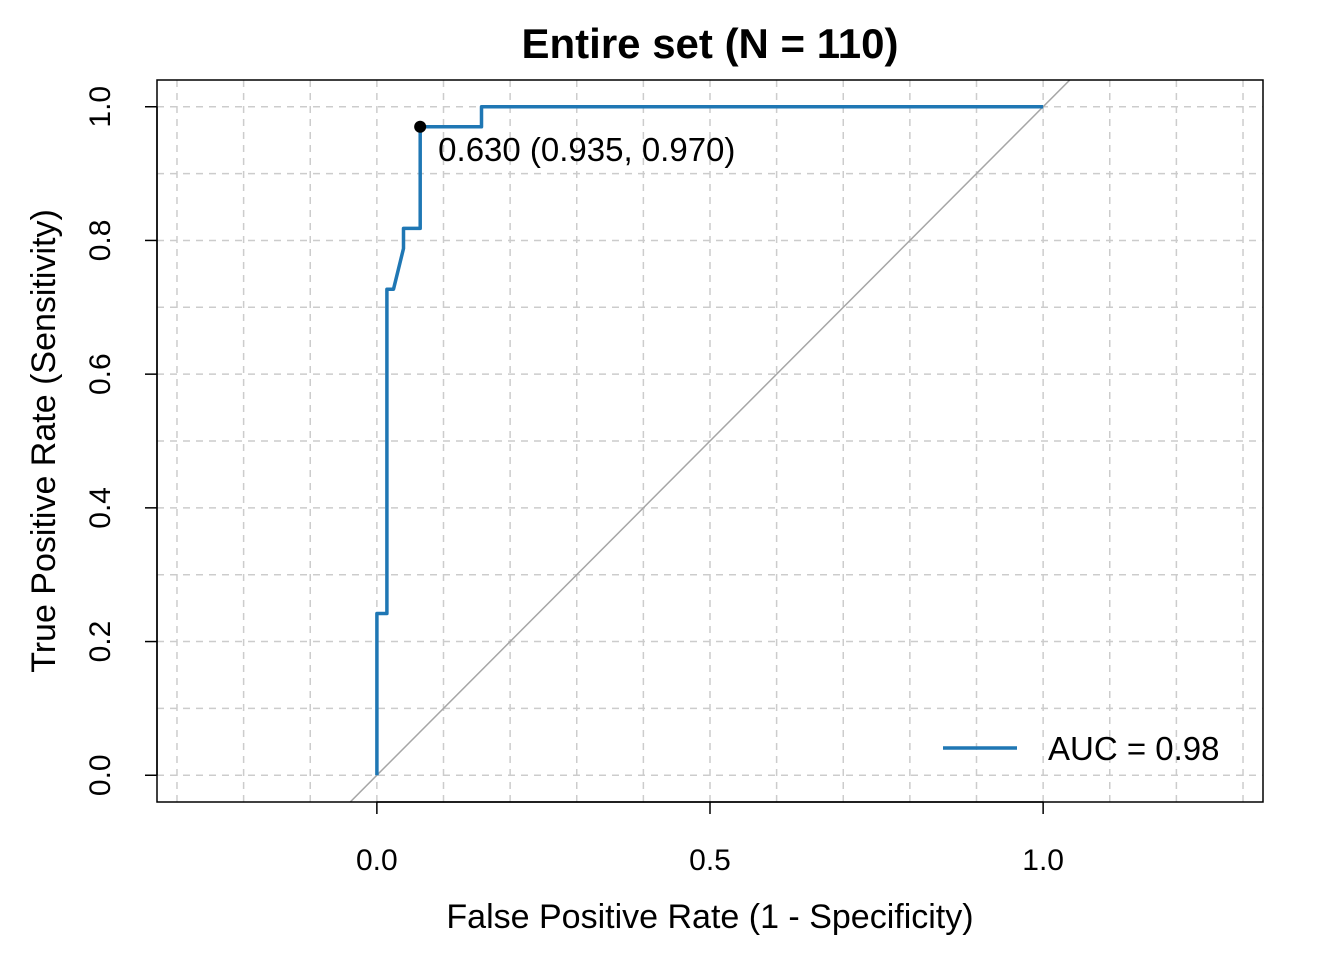  What do you see at coordinates (100, 775) in the screenshot?
I see `y-tick-label: 0.0` at bounding box center [100, 775].